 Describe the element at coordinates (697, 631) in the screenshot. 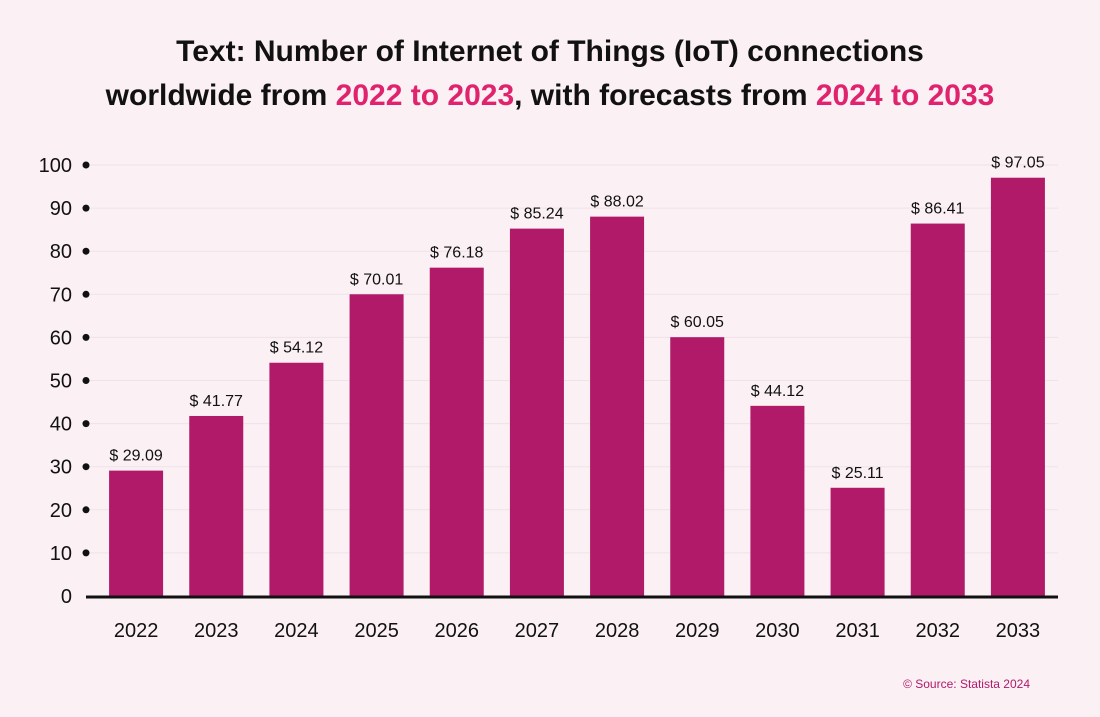

I see `x-tick-label: 2029` at that location.